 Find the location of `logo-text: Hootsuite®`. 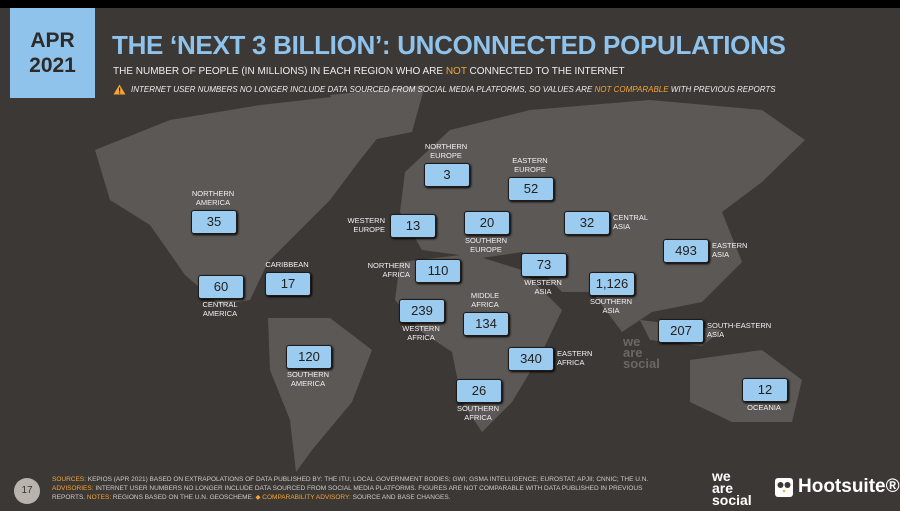

logo-text: Hootsuite® is located at coordinates (849, 486).